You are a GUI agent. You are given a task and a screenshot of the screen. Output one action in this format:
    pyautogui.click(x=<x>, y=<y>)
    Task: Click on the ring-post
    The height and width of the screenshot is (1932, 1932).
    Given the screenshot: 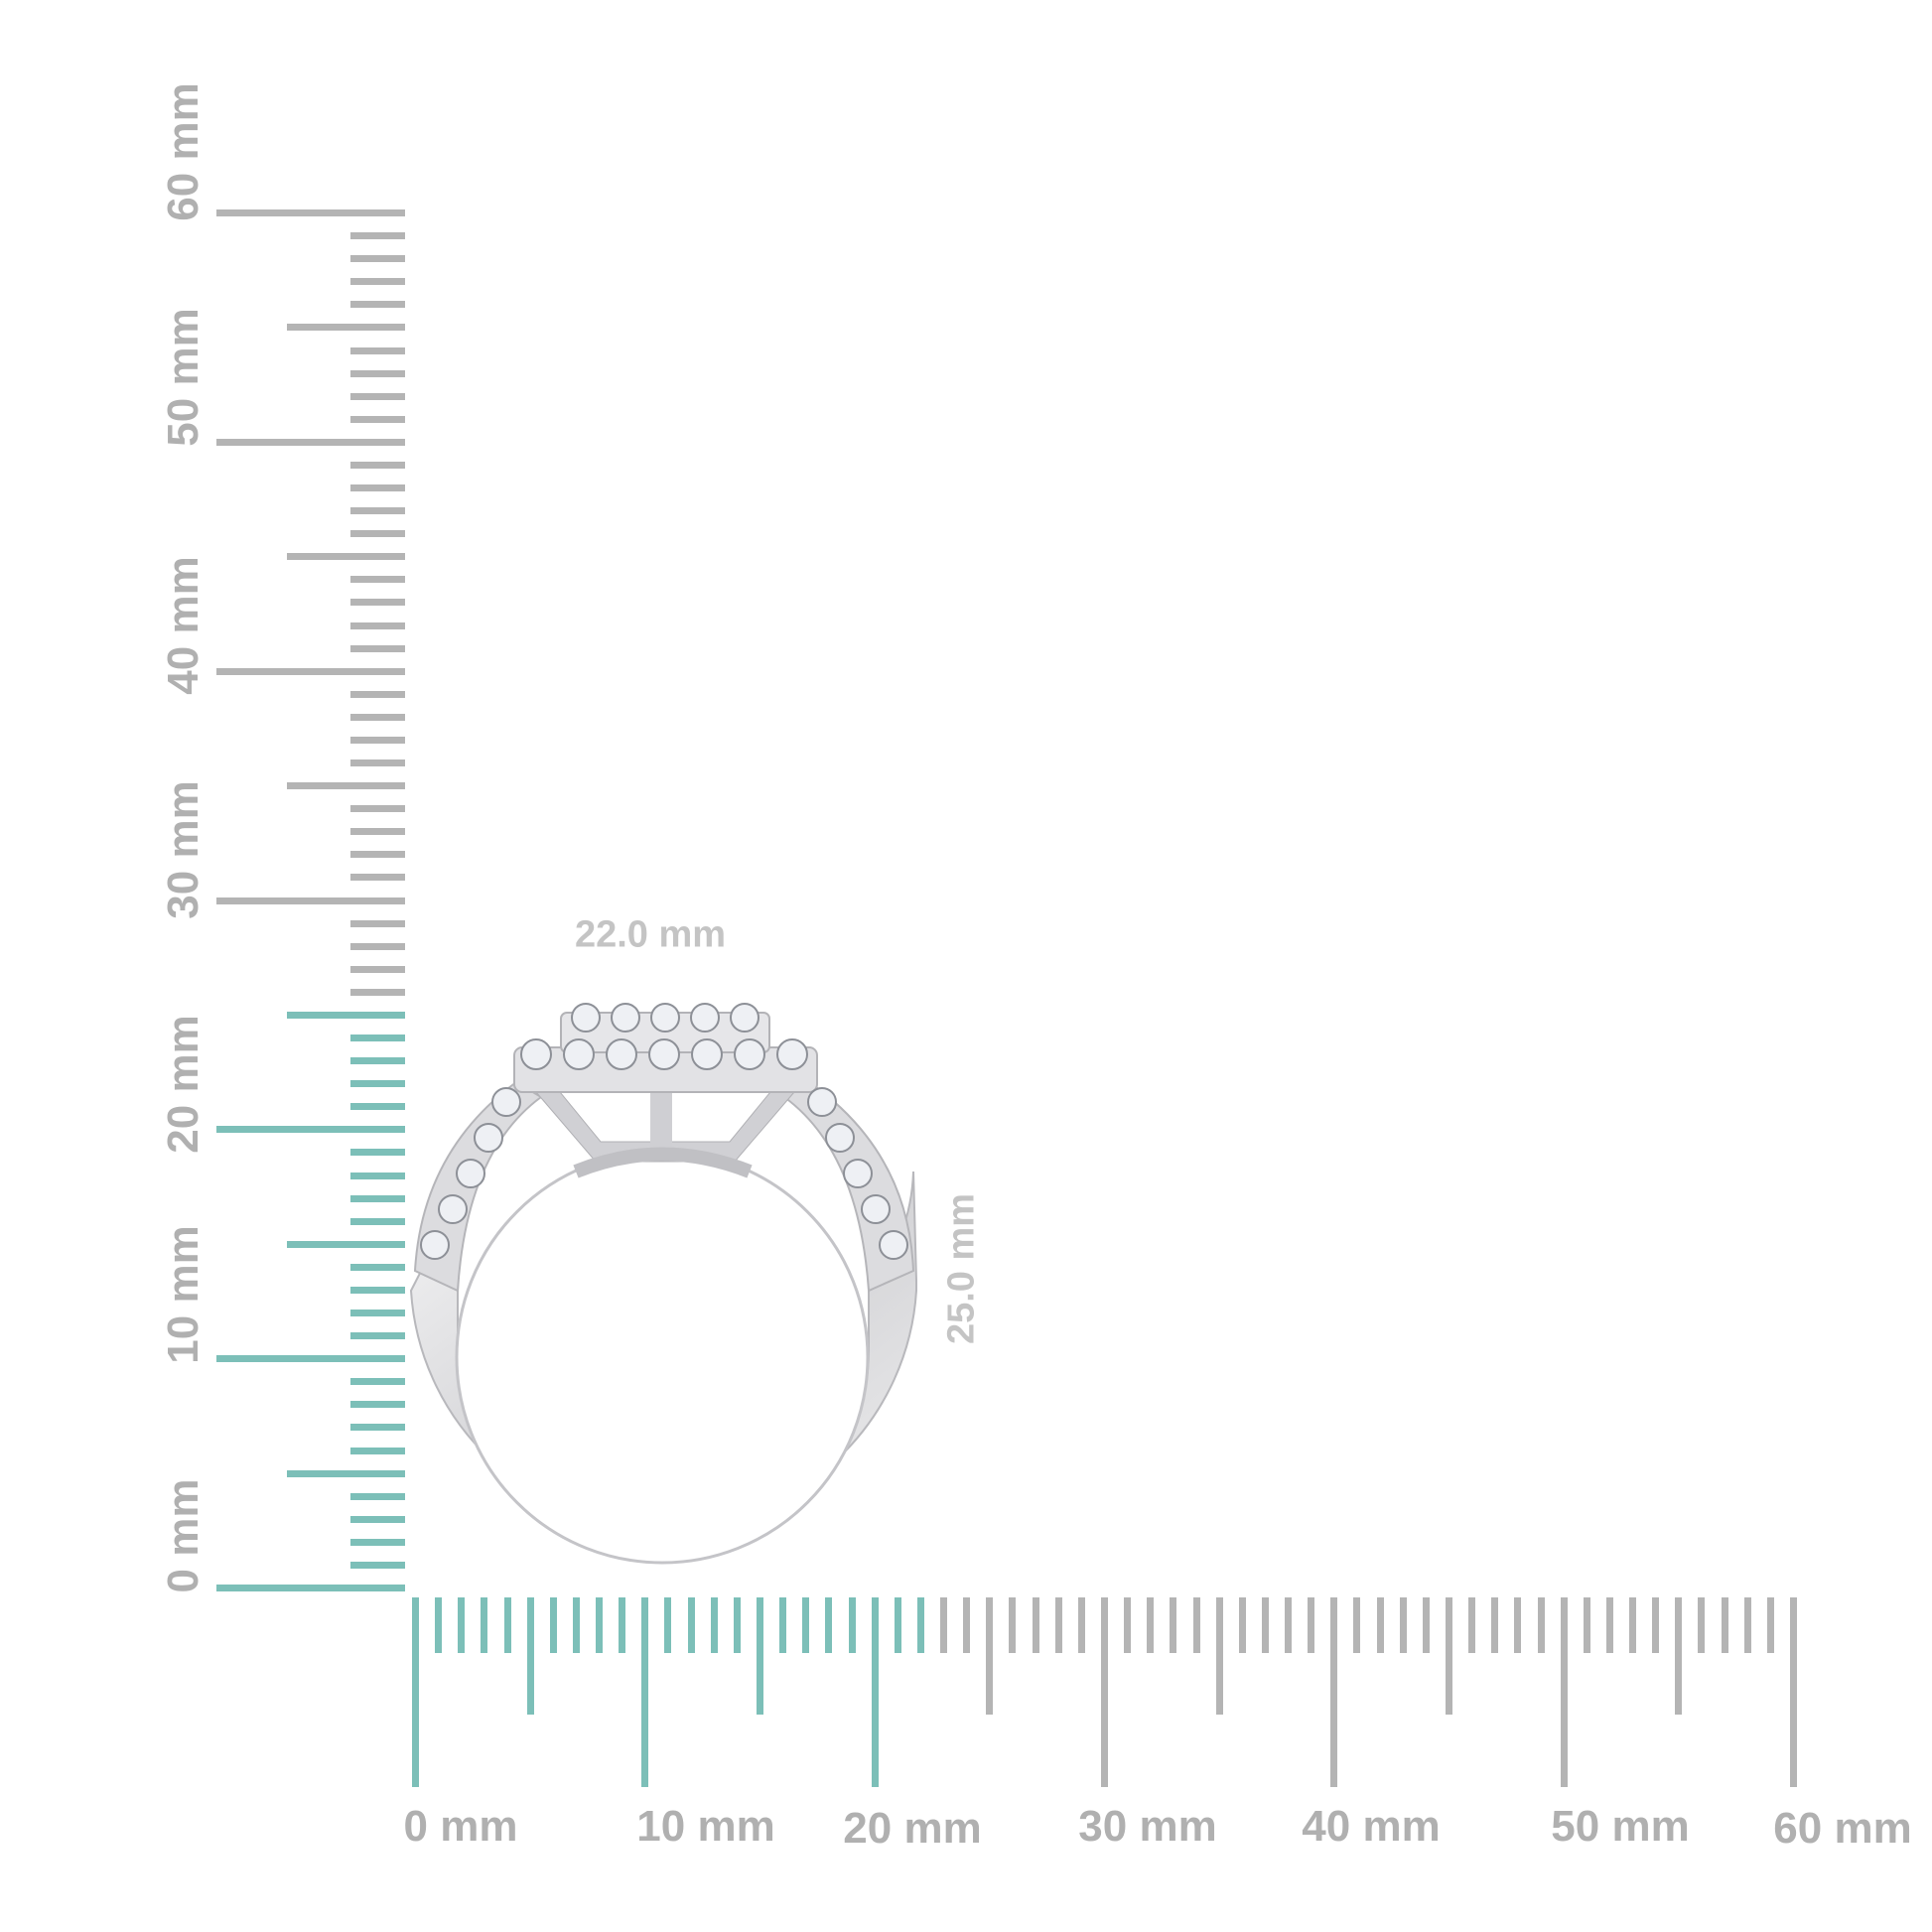 What is the action you would take?
    pyautogui.click(x=661, y=1117)
    